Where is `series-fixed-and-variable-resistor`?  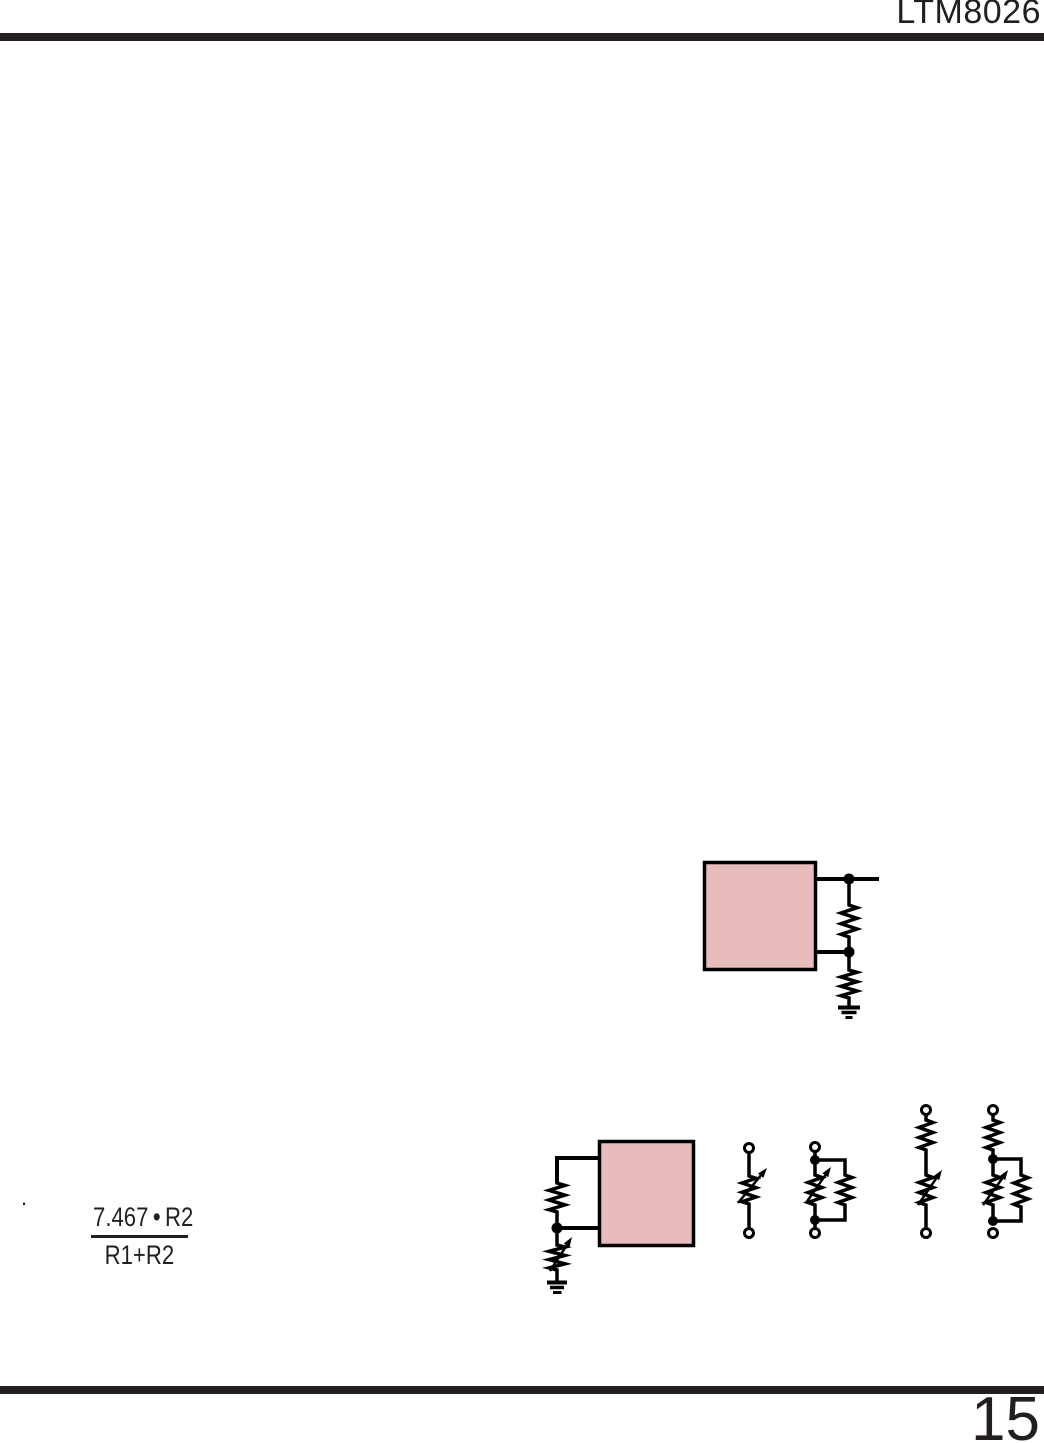 series-fixed-and-variable-resistor is located at coordinates (926, 1171).